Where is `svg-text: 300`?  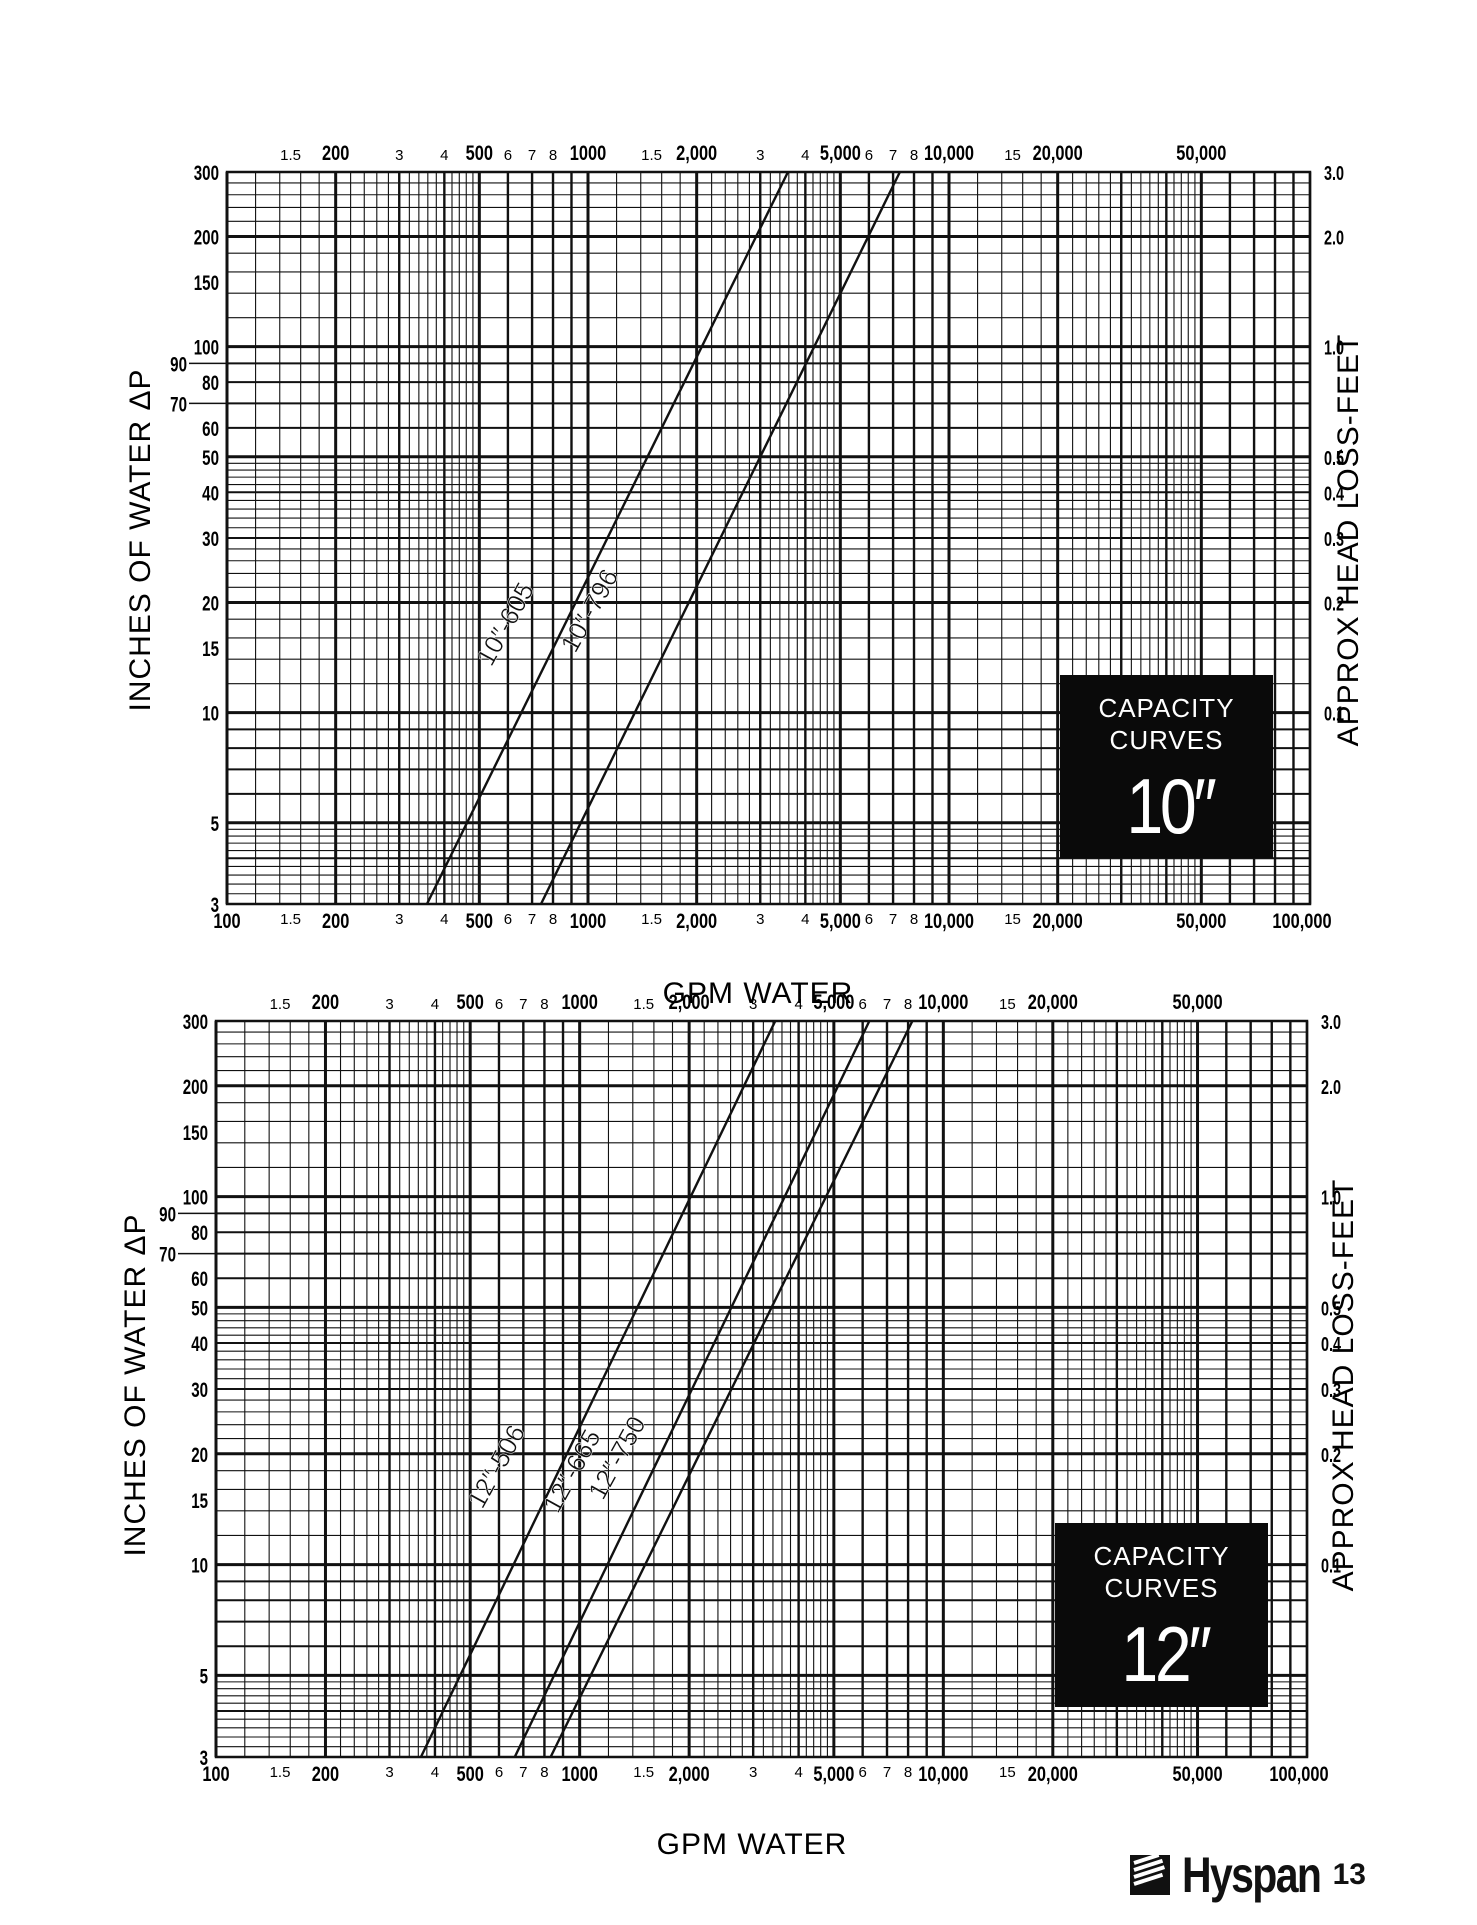 svg-text: 300 is located at coordinates (206, 172).